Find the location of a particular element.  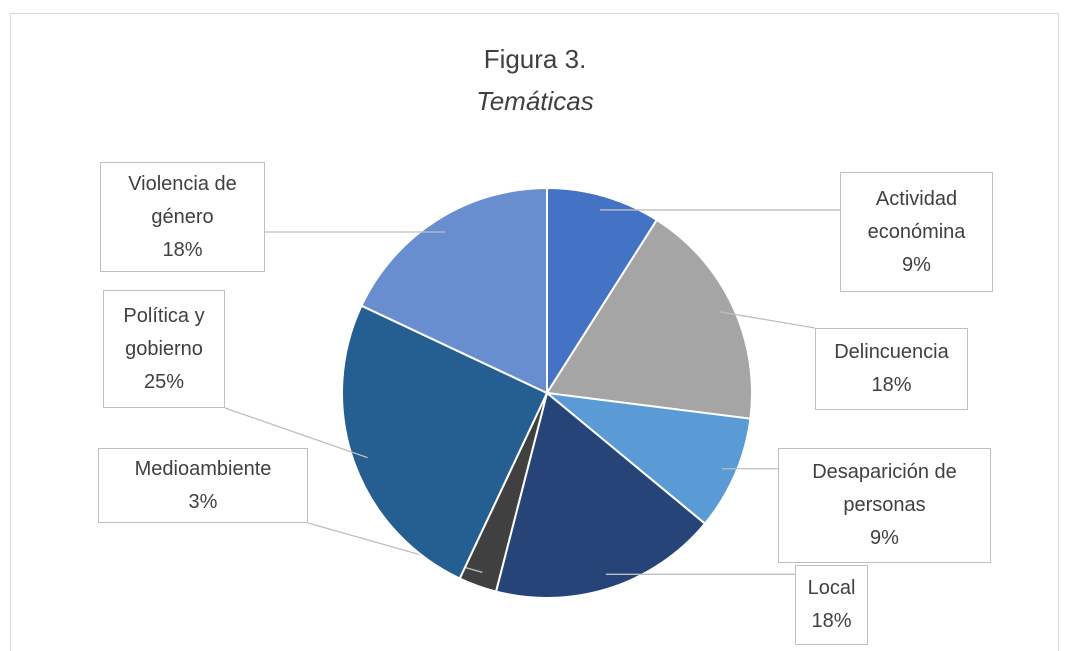

label-category: Medioambiente is located at coordinates (203, 468).